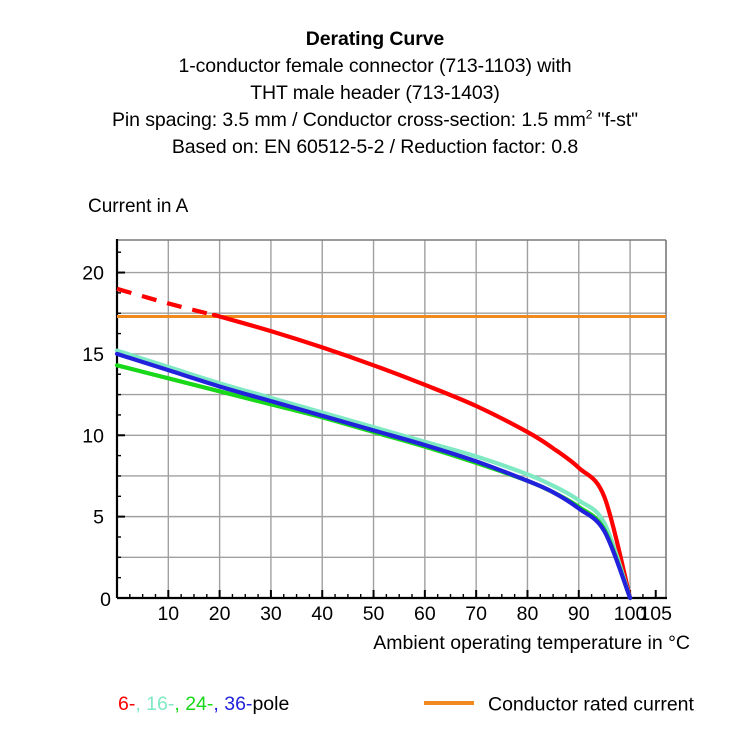 The height and width of the screenshot is (750, 750). What do you see at coordinates (322, 614) in the screenshot?
I see `x-tick-label: 40` at bounding box center [322, 614].